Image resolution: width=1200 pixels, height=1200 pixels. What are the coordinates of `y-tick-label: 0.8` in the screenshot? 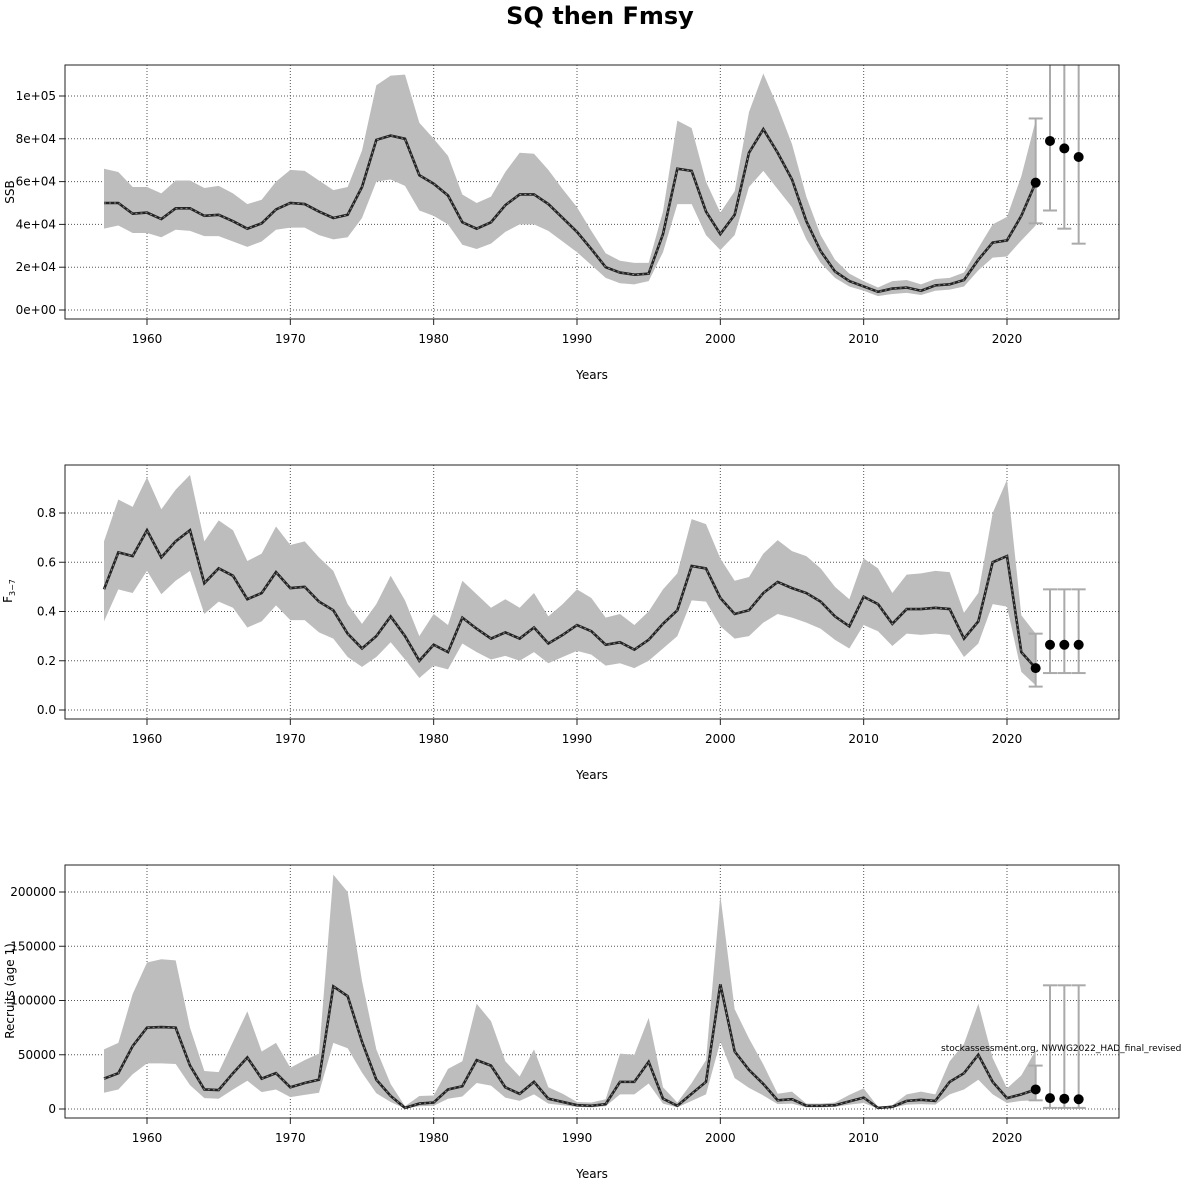 It's located at (46, 513).